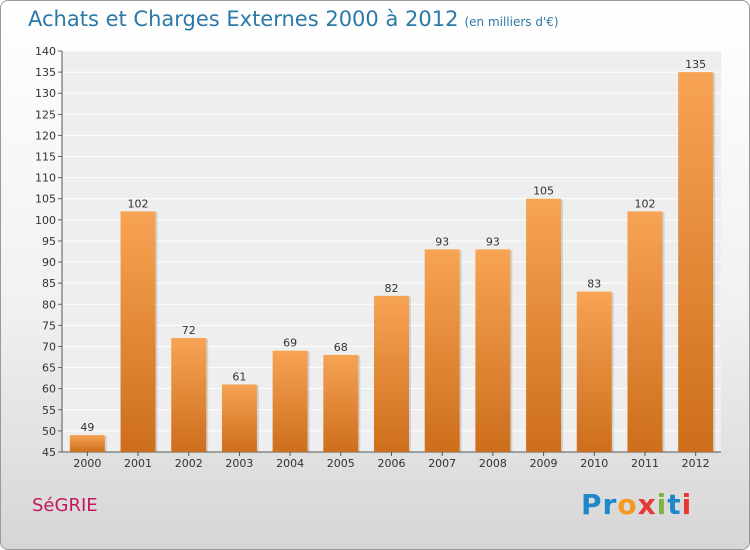 The width and height of the screenshot is (750, 550). I want to click on x-tick-label: 2000, so click(87, 463).